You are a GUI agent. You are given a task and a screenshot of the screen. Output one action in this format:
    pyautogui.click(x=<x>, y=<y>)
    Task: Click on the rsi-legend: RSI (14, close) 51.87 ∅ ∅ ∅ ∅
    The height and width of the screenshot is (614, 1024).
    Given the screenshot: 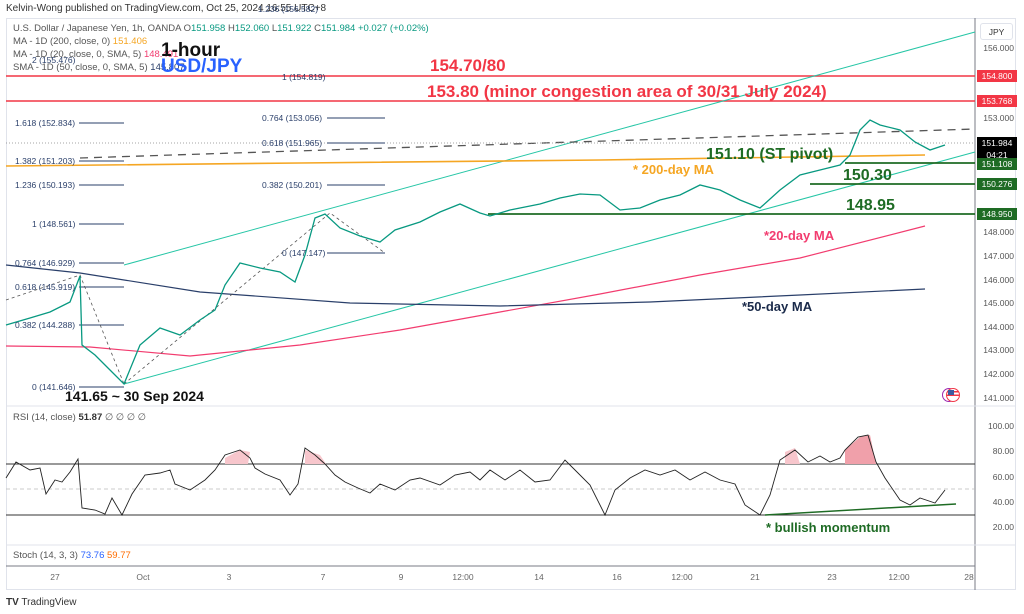 What is the action you would take?
    pyautogui.click(x=79, y=417)
    